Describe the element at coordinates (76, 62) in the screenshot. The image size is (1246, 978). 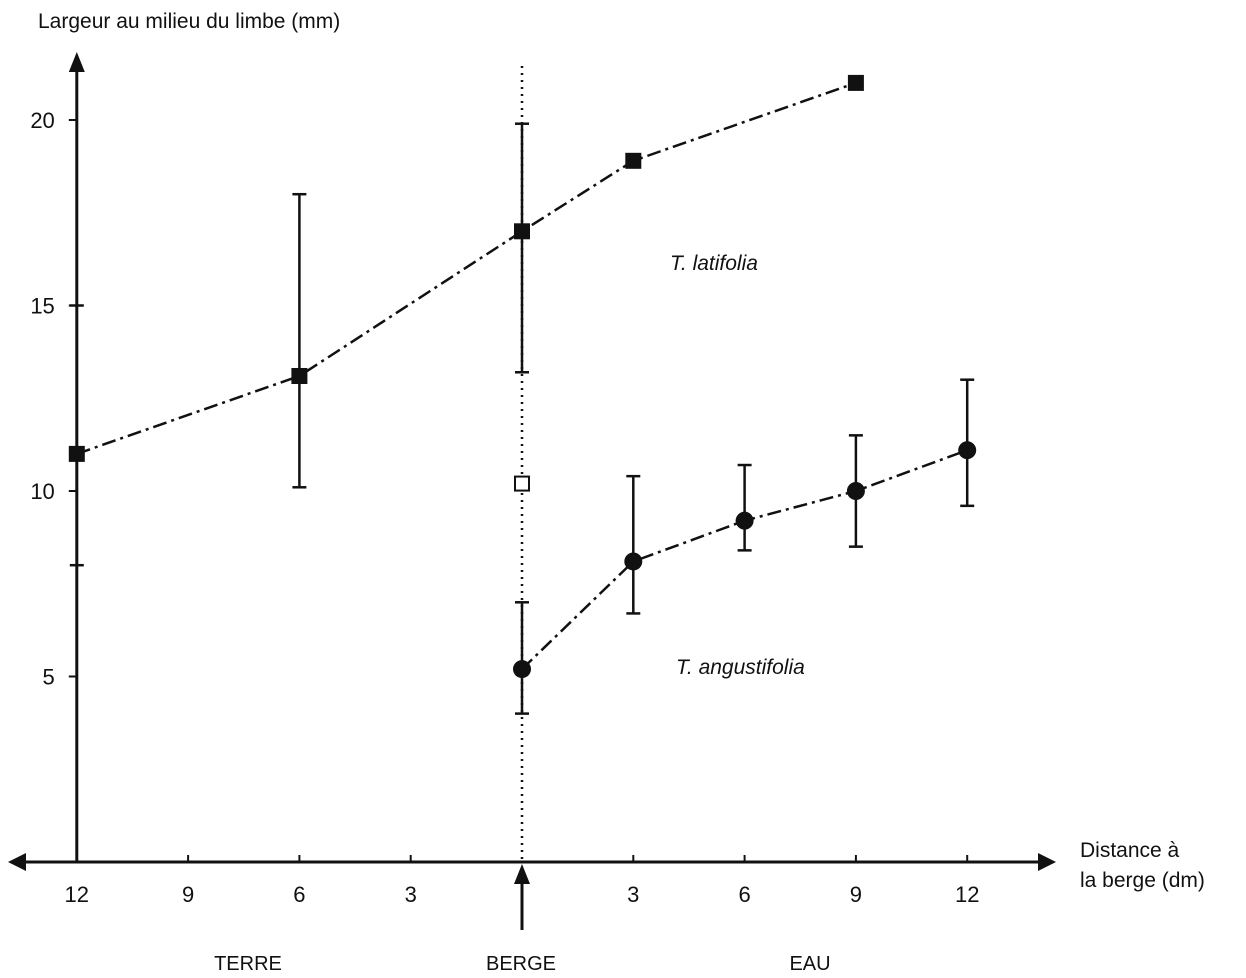
I see `y-axis-arrow` at that location.